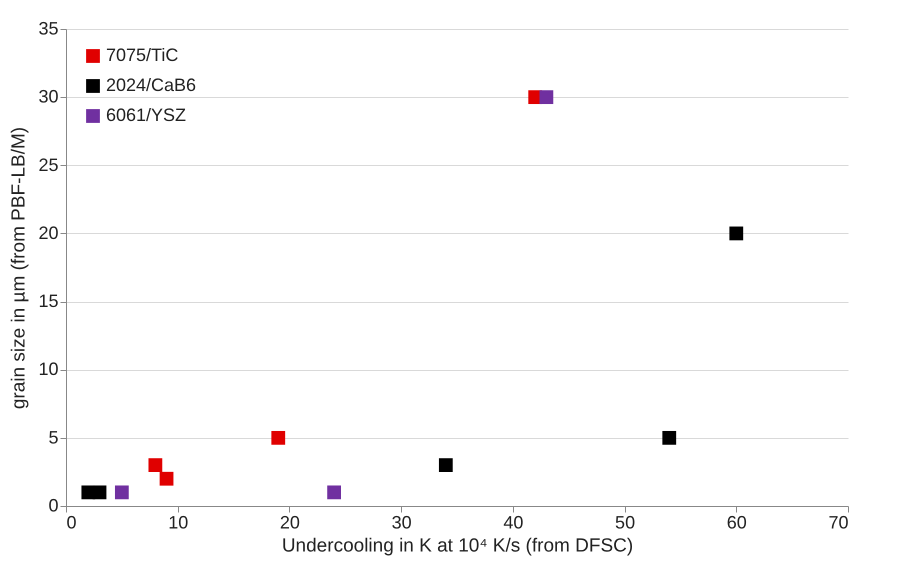  Describe the element at coordinates (71, 522) in the screenshot. I see `x-tick-label: 0` at that location.